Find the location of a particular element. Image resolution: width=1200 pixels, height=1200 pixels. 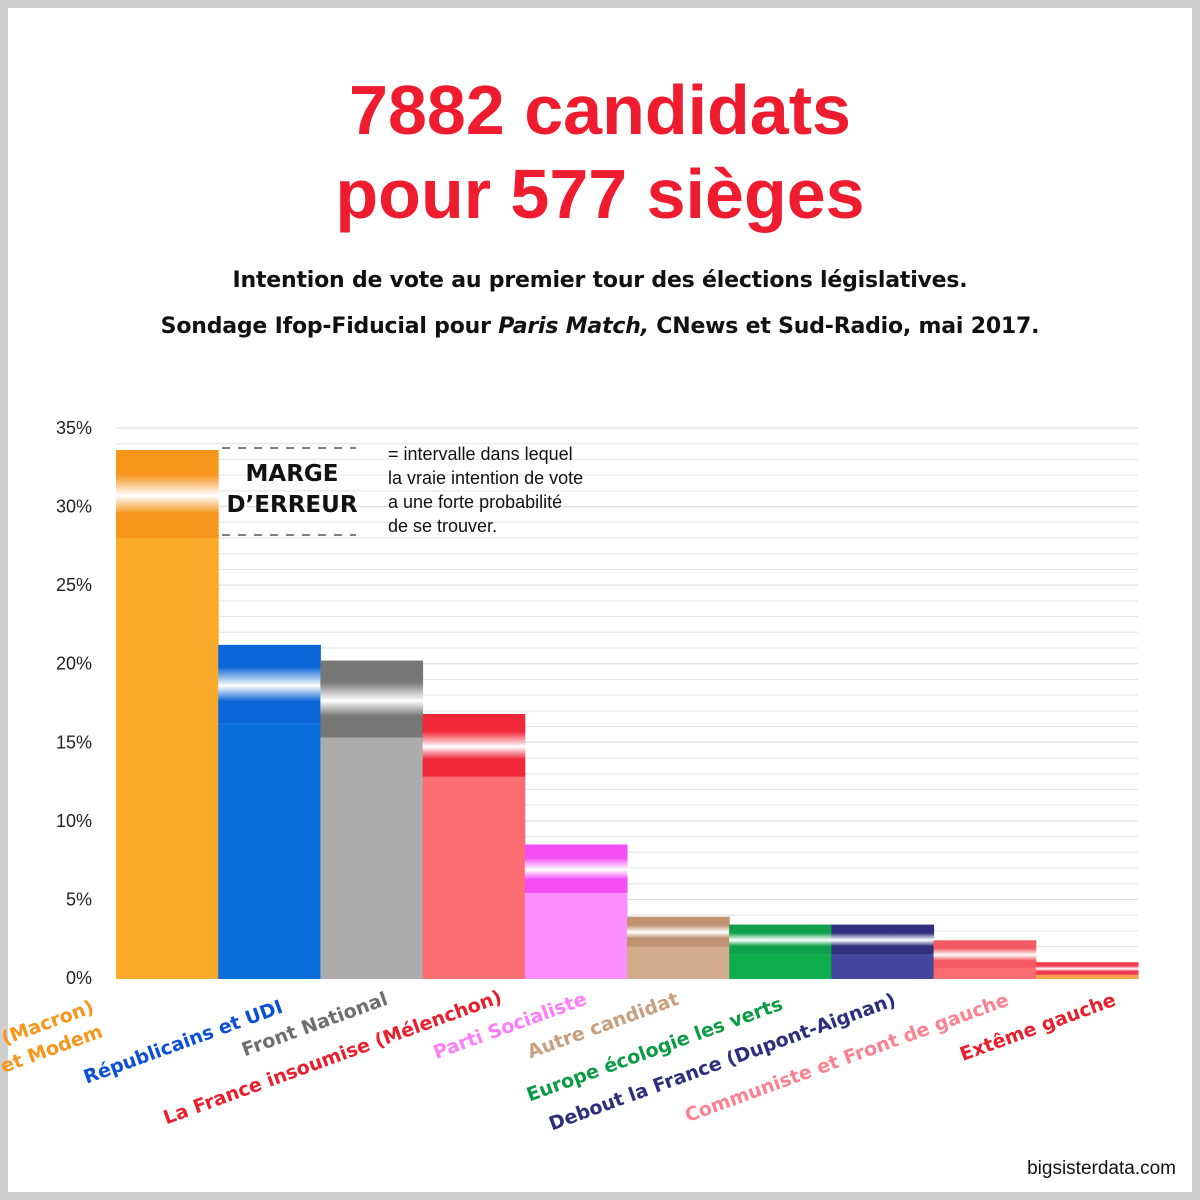

marge-label-line-2: D’ERREUR is located at coordinates (291, 505).